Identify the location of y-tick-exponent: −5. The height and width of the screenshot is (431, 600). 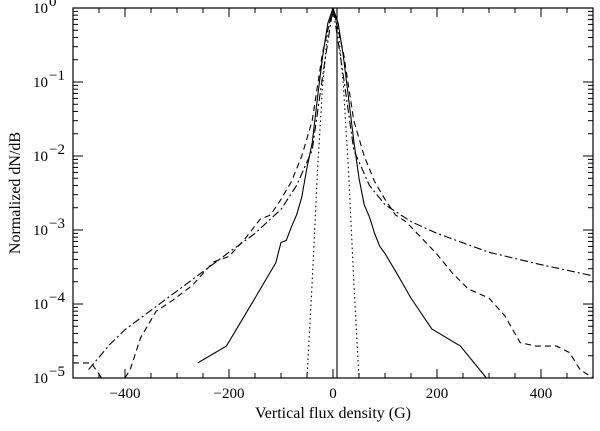
(57, 372).